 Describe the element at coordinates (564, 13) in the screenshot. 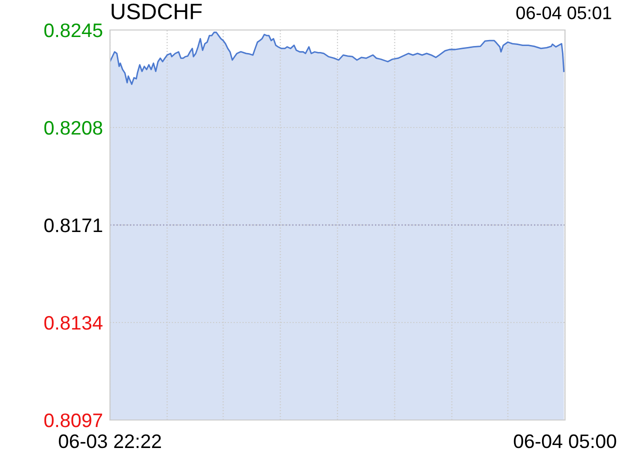

I see `text: 06-04 05:01` at that location.